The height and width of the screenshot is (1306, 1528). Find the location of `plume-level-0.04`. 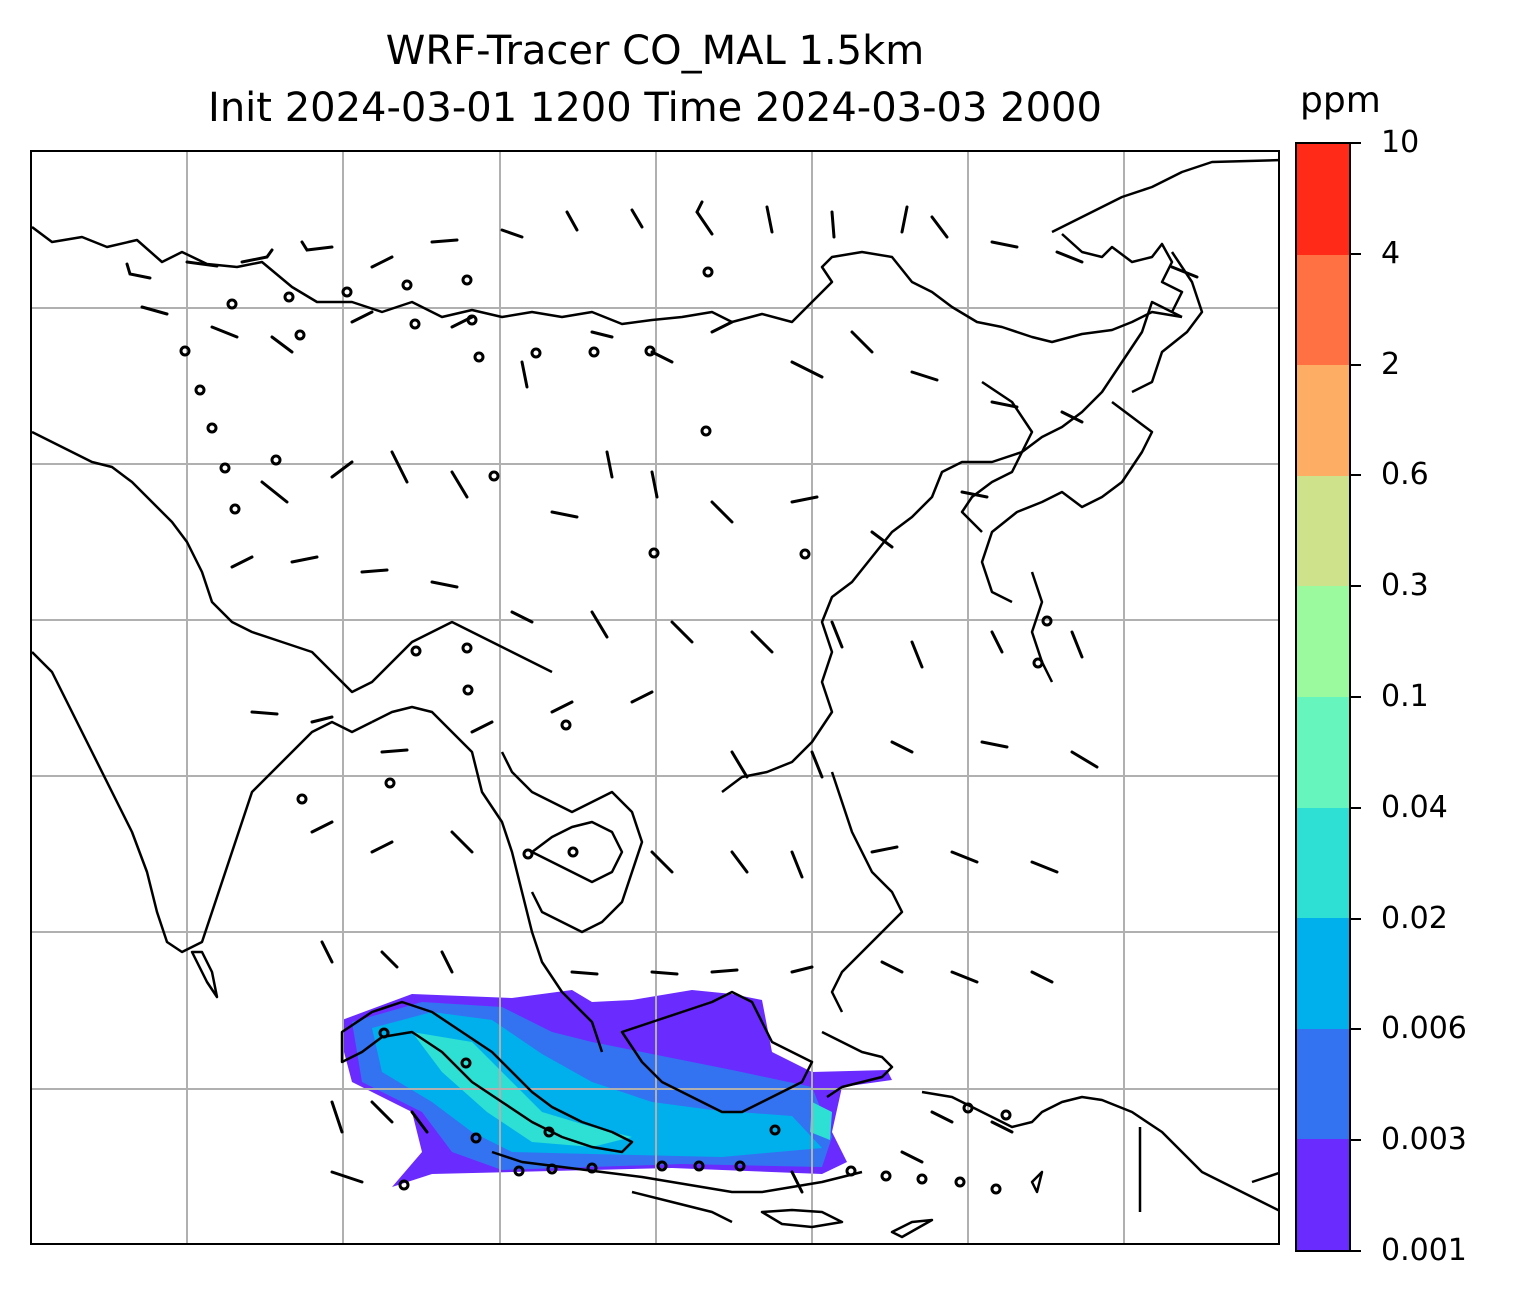

plume-level-0.04 is located at coordinates (821, 1121).